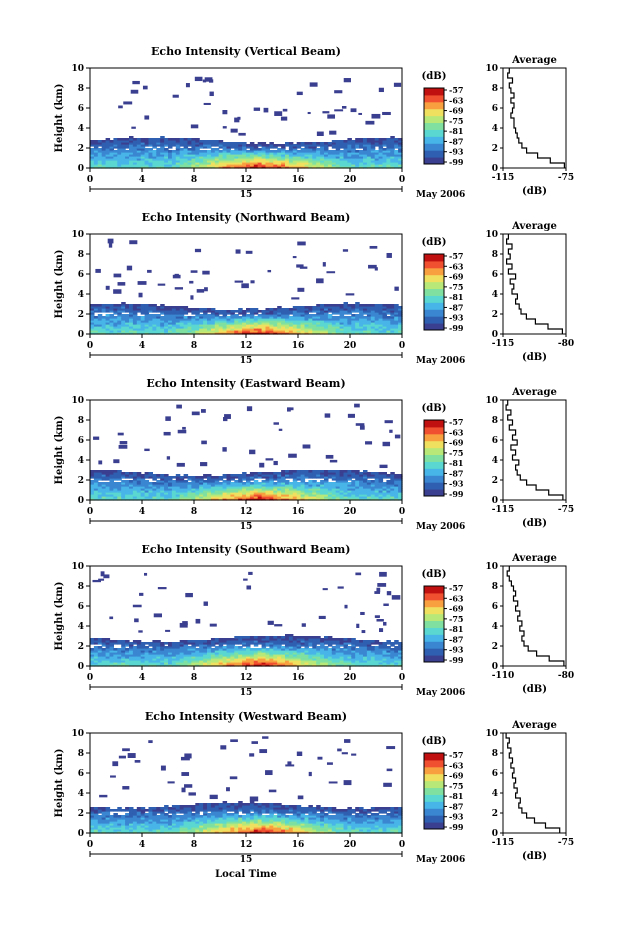  What do you see at coordinates (434, 458) in the screenshot?
I see `colorbar-frame` at bounding box center [434, 458].